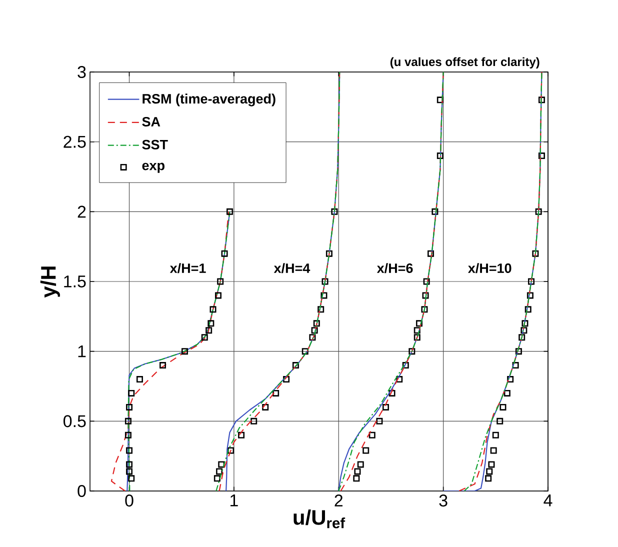  I want to click on x-axis-title: u/U$_{ref}$, so click(320, 518).